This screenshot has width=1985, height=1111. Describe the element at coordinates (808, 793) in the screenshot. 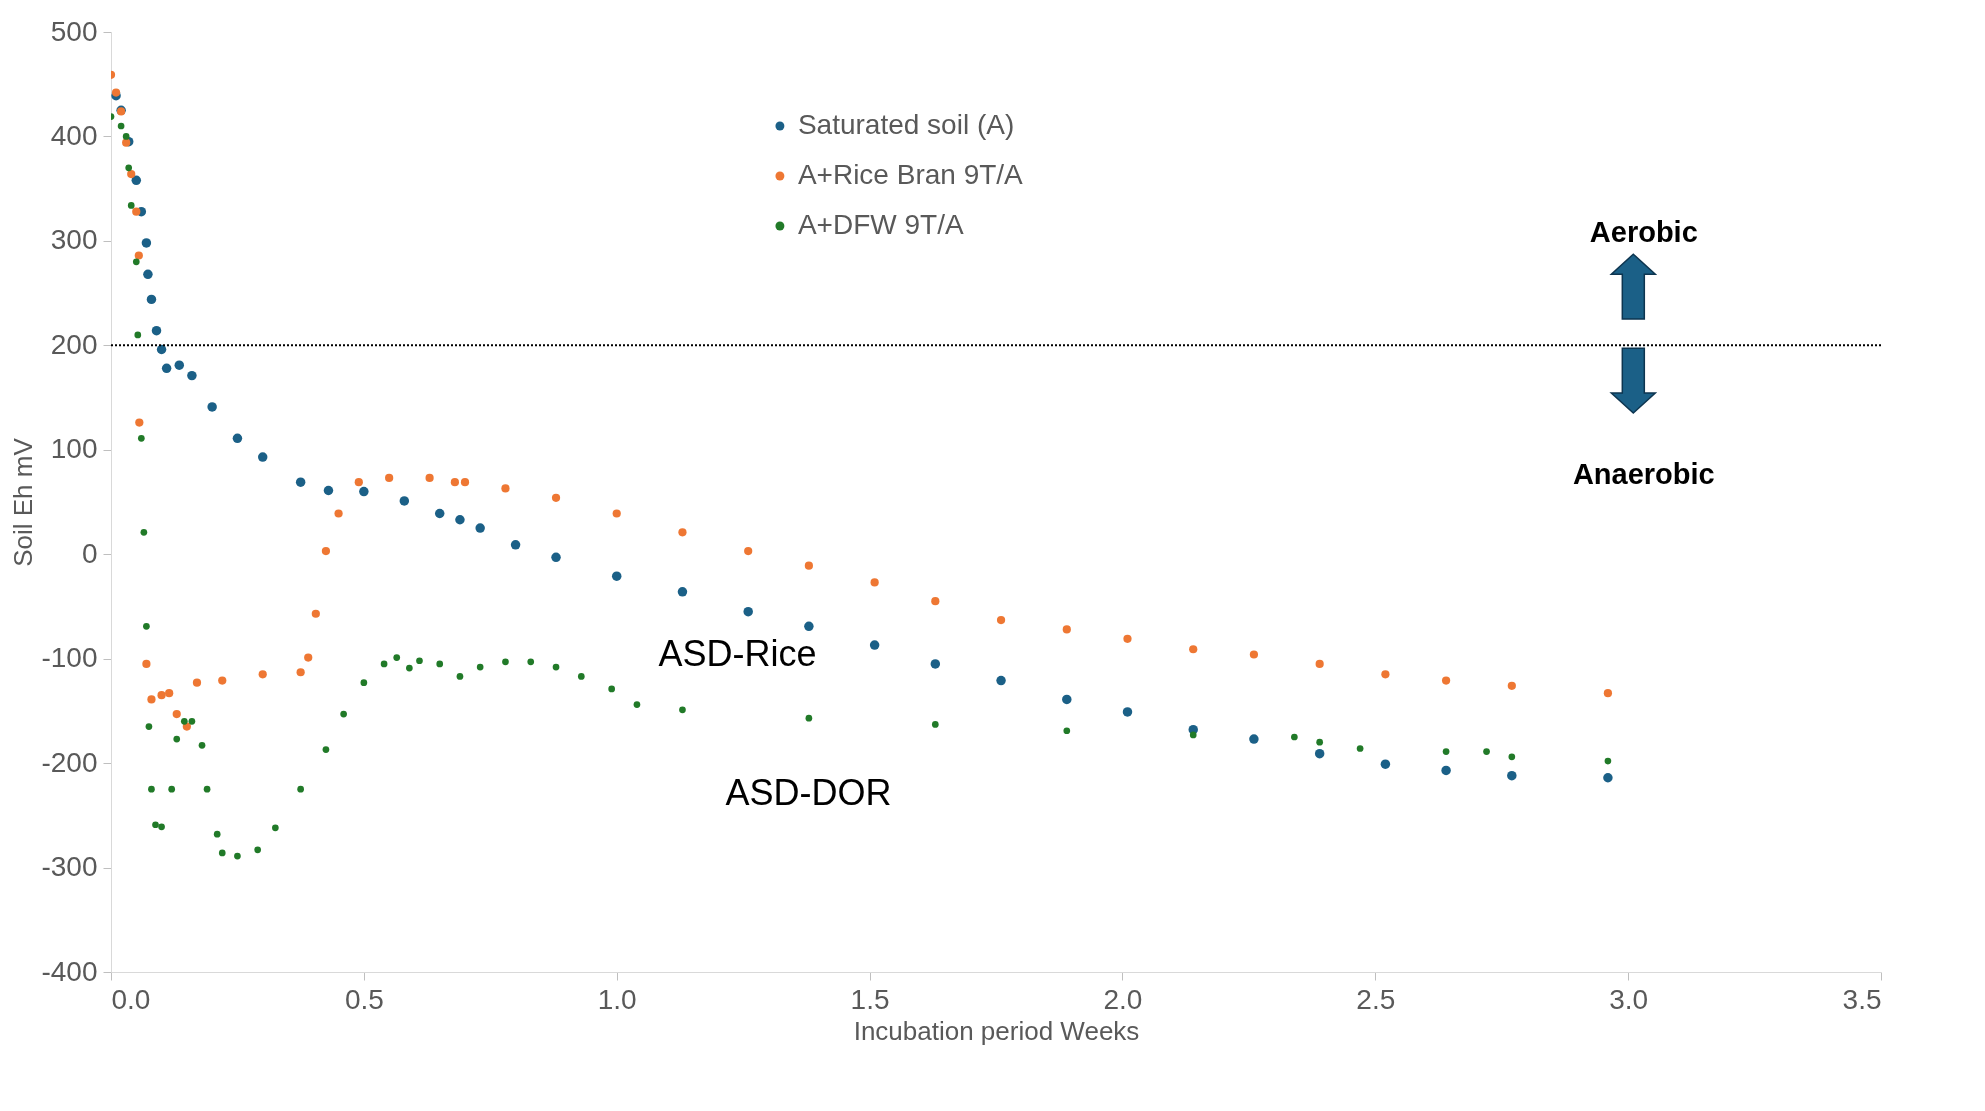

I see `annotation: ASD-DOR` at that location.